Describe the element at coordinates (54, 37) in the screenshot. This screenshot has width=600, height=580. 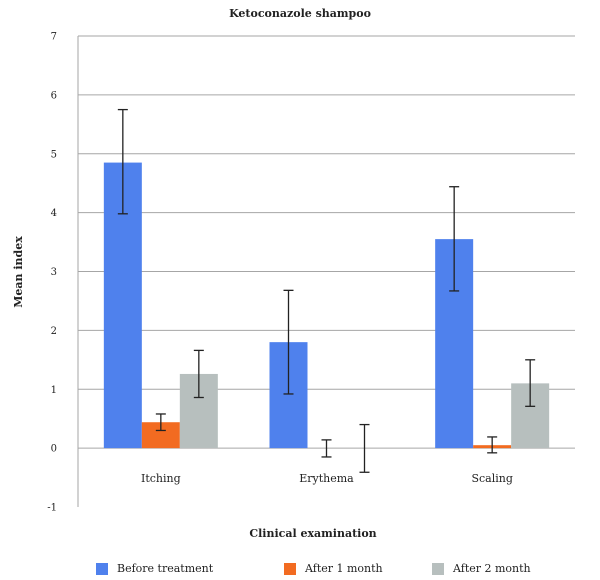
I see `y-tick-label: 7` at that location.